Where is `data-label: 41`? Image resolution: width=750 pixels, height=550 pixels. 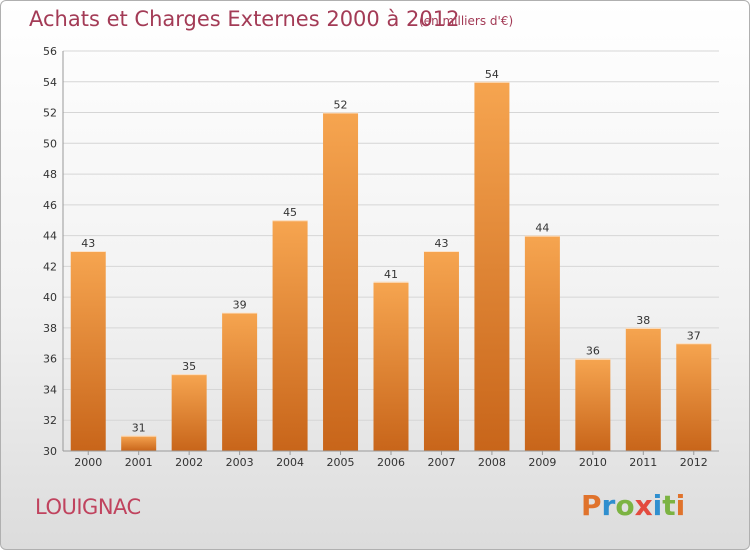 data-label: 41 is located at coordinates (391, 274).